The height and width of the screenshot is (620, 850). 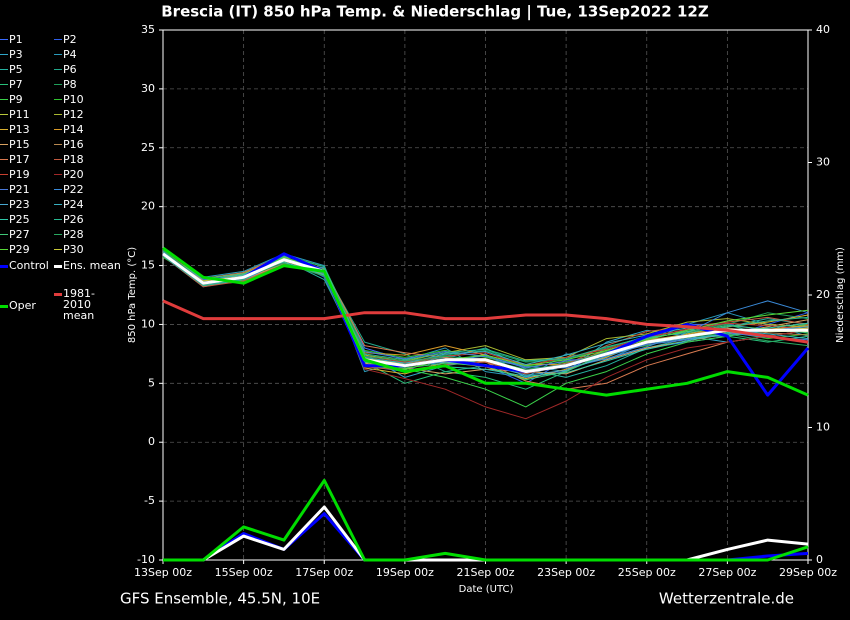 What do you see at coordinates (79, 304) in the screenshot?
I see `legend-label: 1981-2010 mean` at bounding box center [79, 304].